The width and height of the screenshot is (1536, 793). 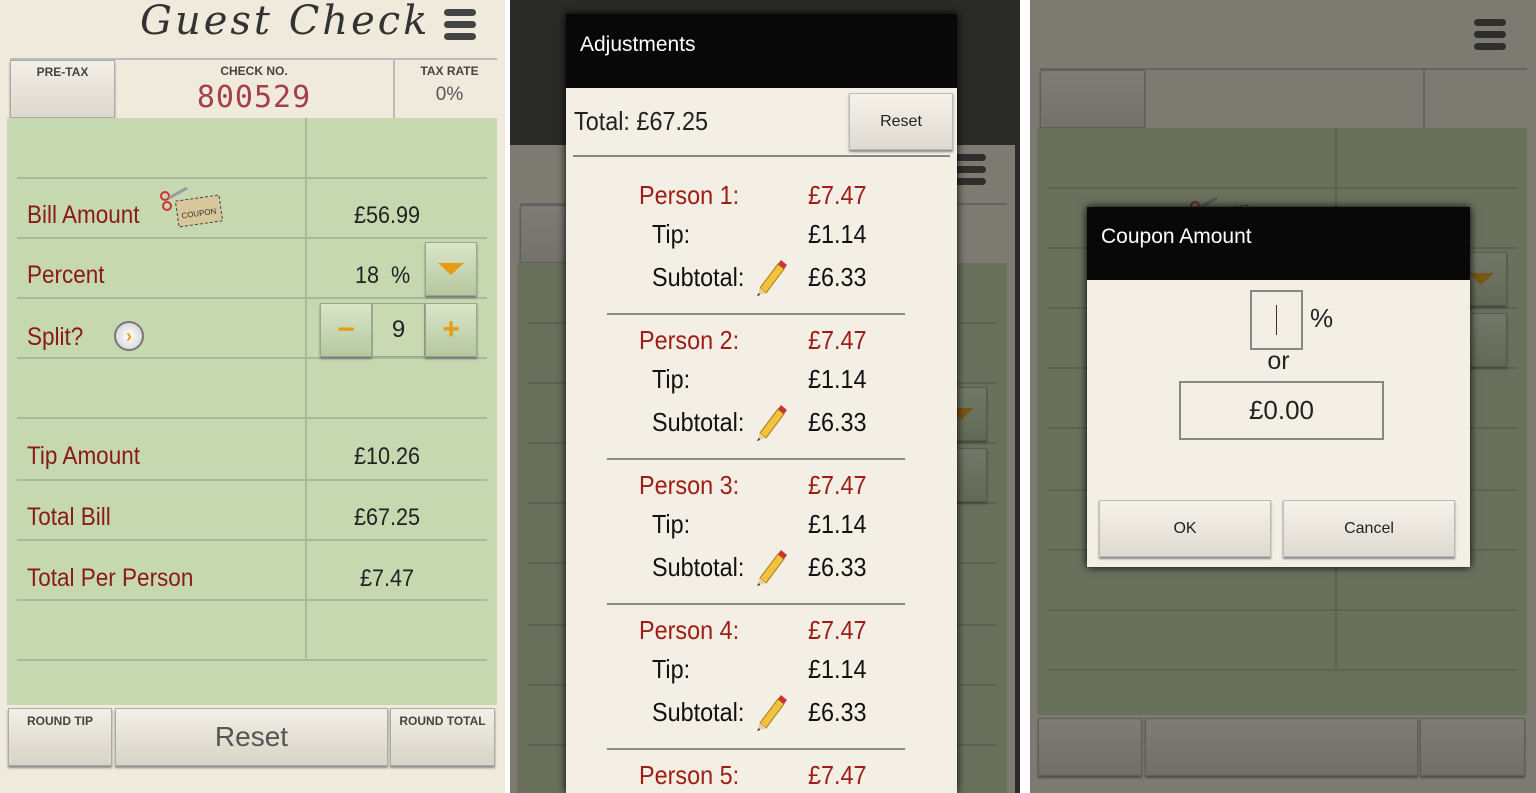 I want to click on percent-value: 18 %, so click(x=382, y=276).